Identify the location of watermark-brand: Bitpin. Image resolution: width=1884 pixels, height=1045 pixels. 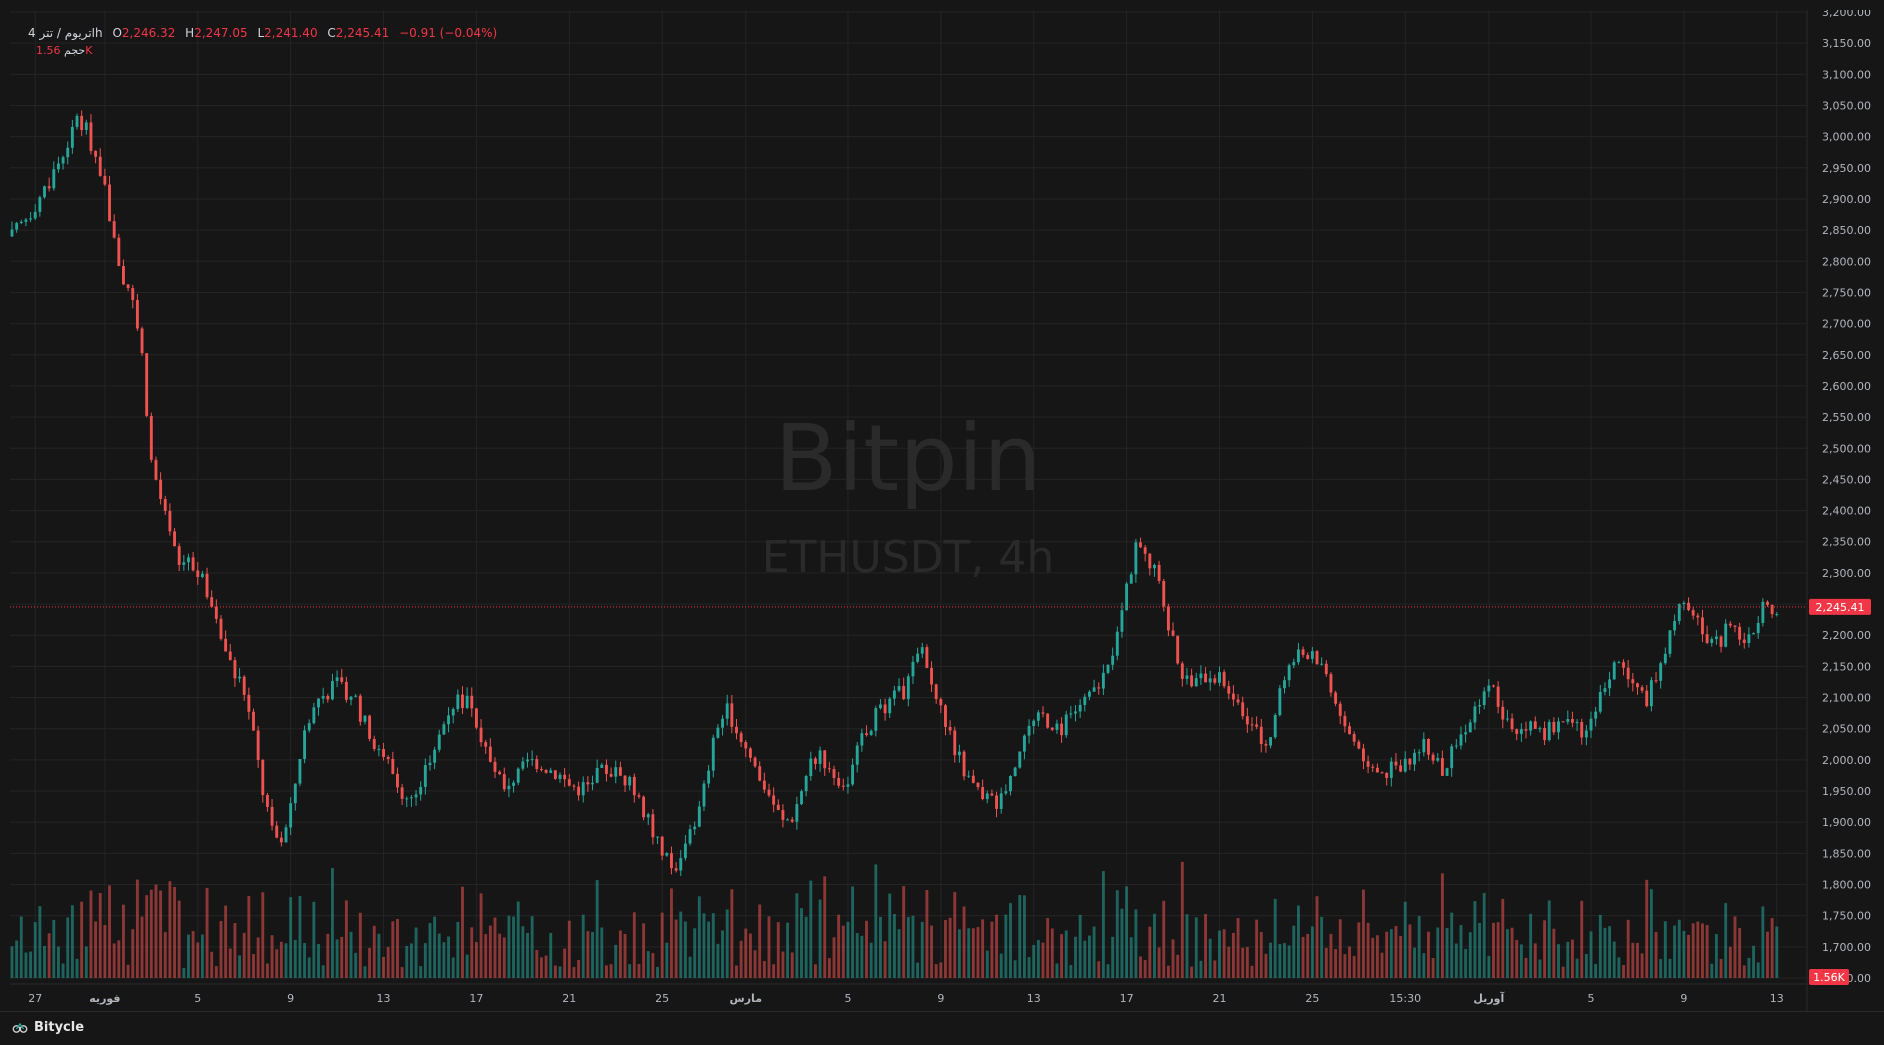
(907, 458).